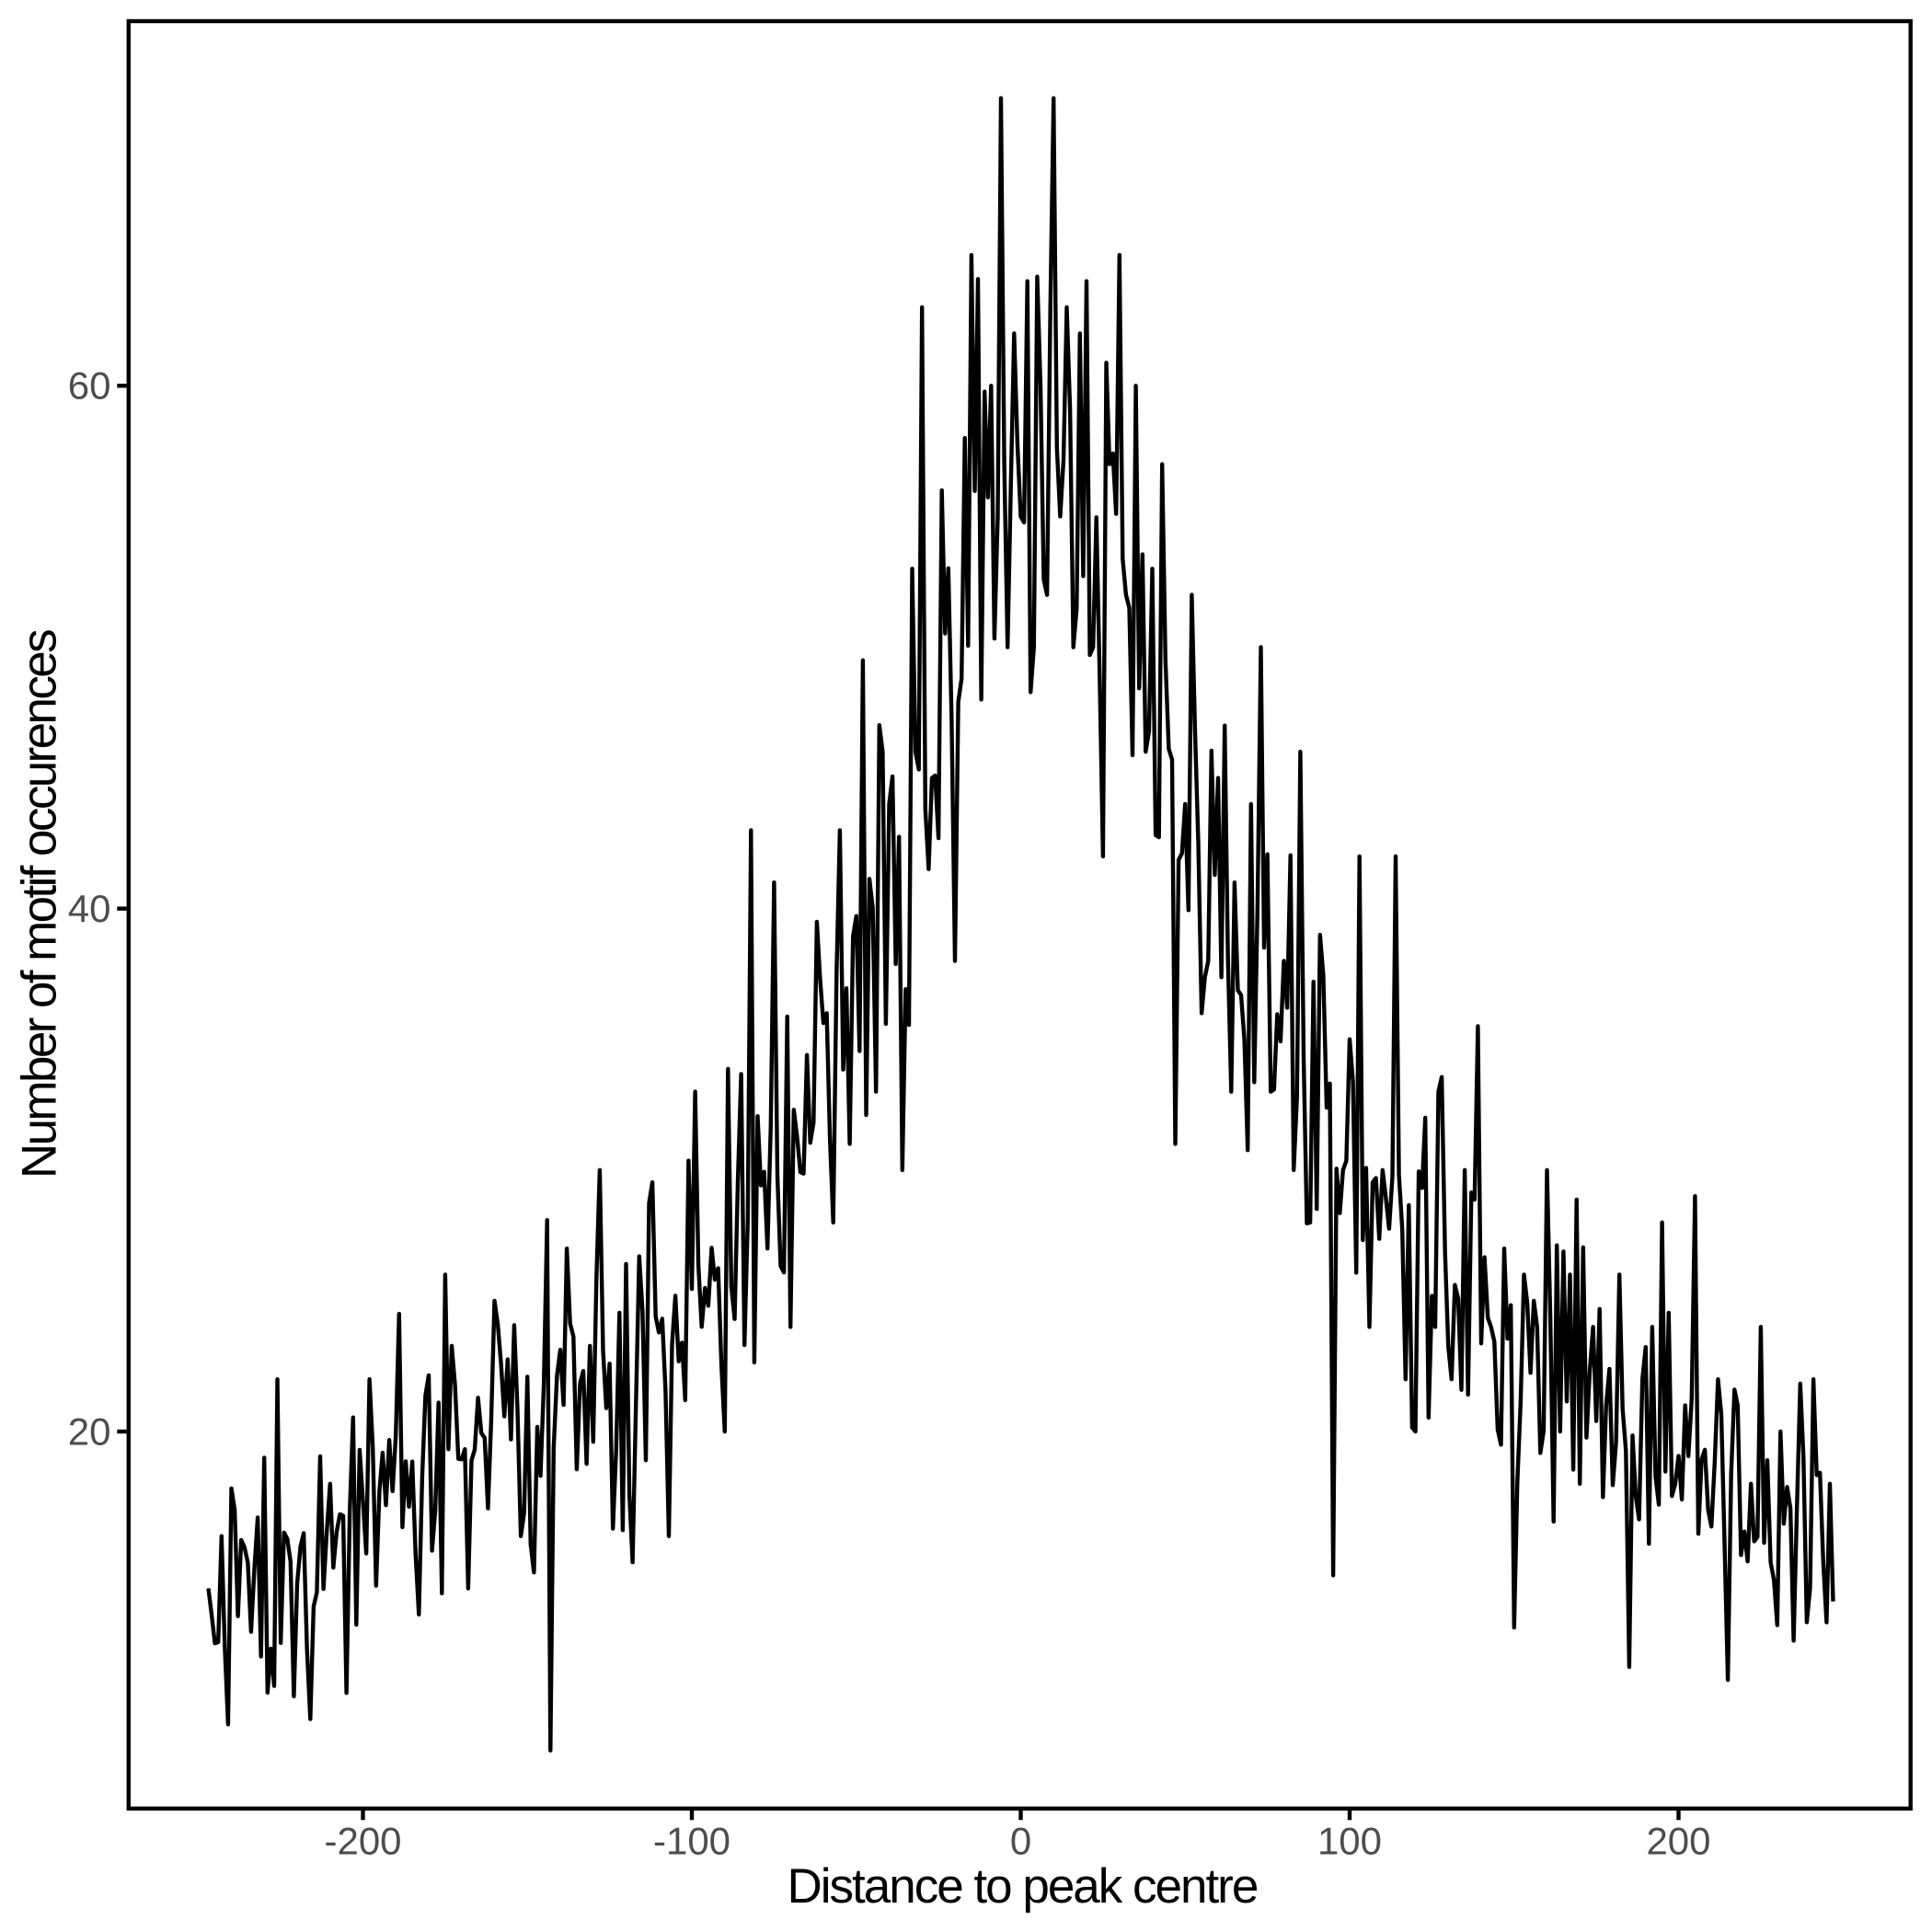 The height and width of the screenshot is (1932, 1932). Describe the element at coordinates (362, 1841) in the screenshot. I see `svg-text: -200` at that location.